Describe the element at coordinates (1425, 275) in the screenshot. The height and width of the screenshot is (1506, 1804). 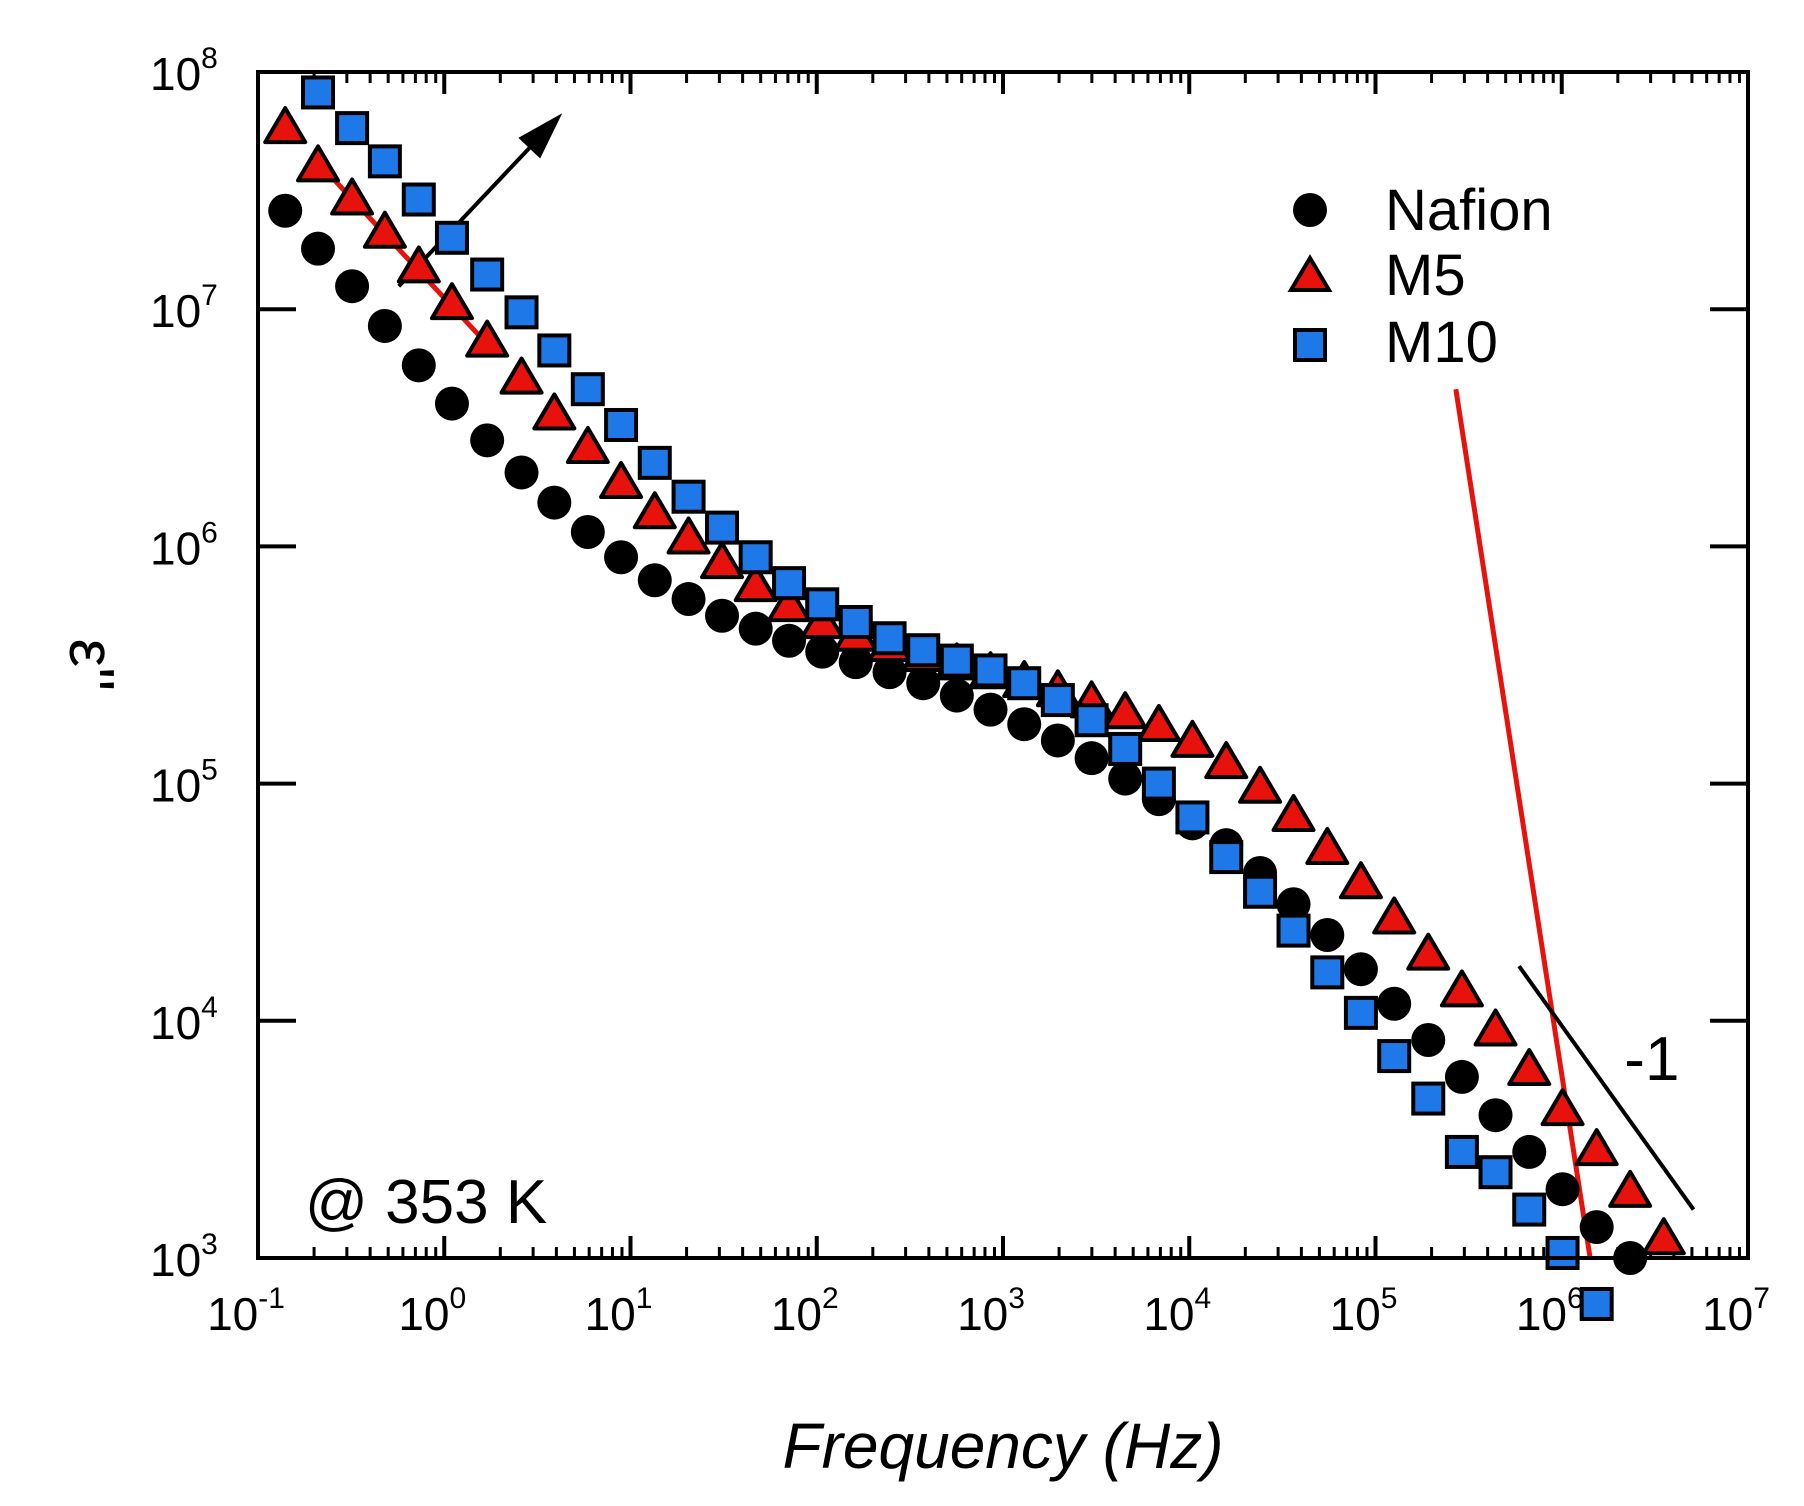
I see `legend-label-m5: M5` at that location.